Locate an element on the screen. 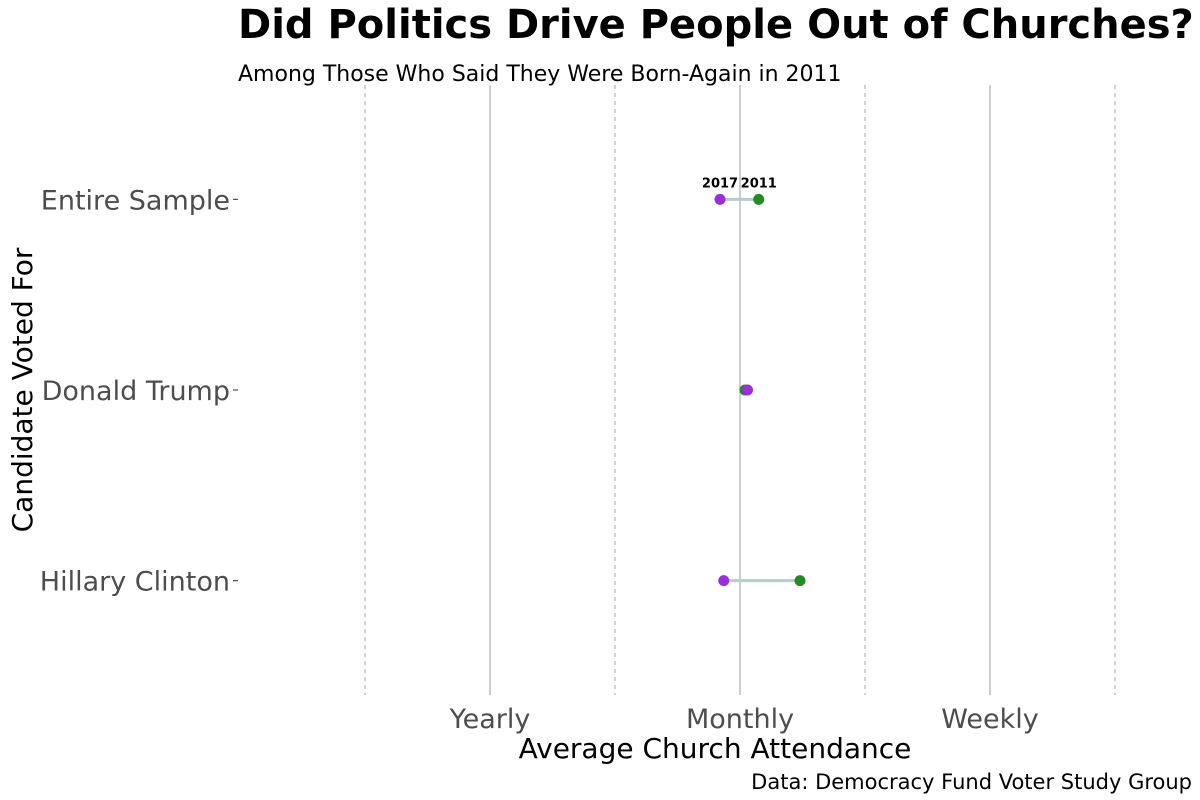 This screenshot has width=1200, height=800. x-tick-label: Monthly is located at coordinates (740, 719).